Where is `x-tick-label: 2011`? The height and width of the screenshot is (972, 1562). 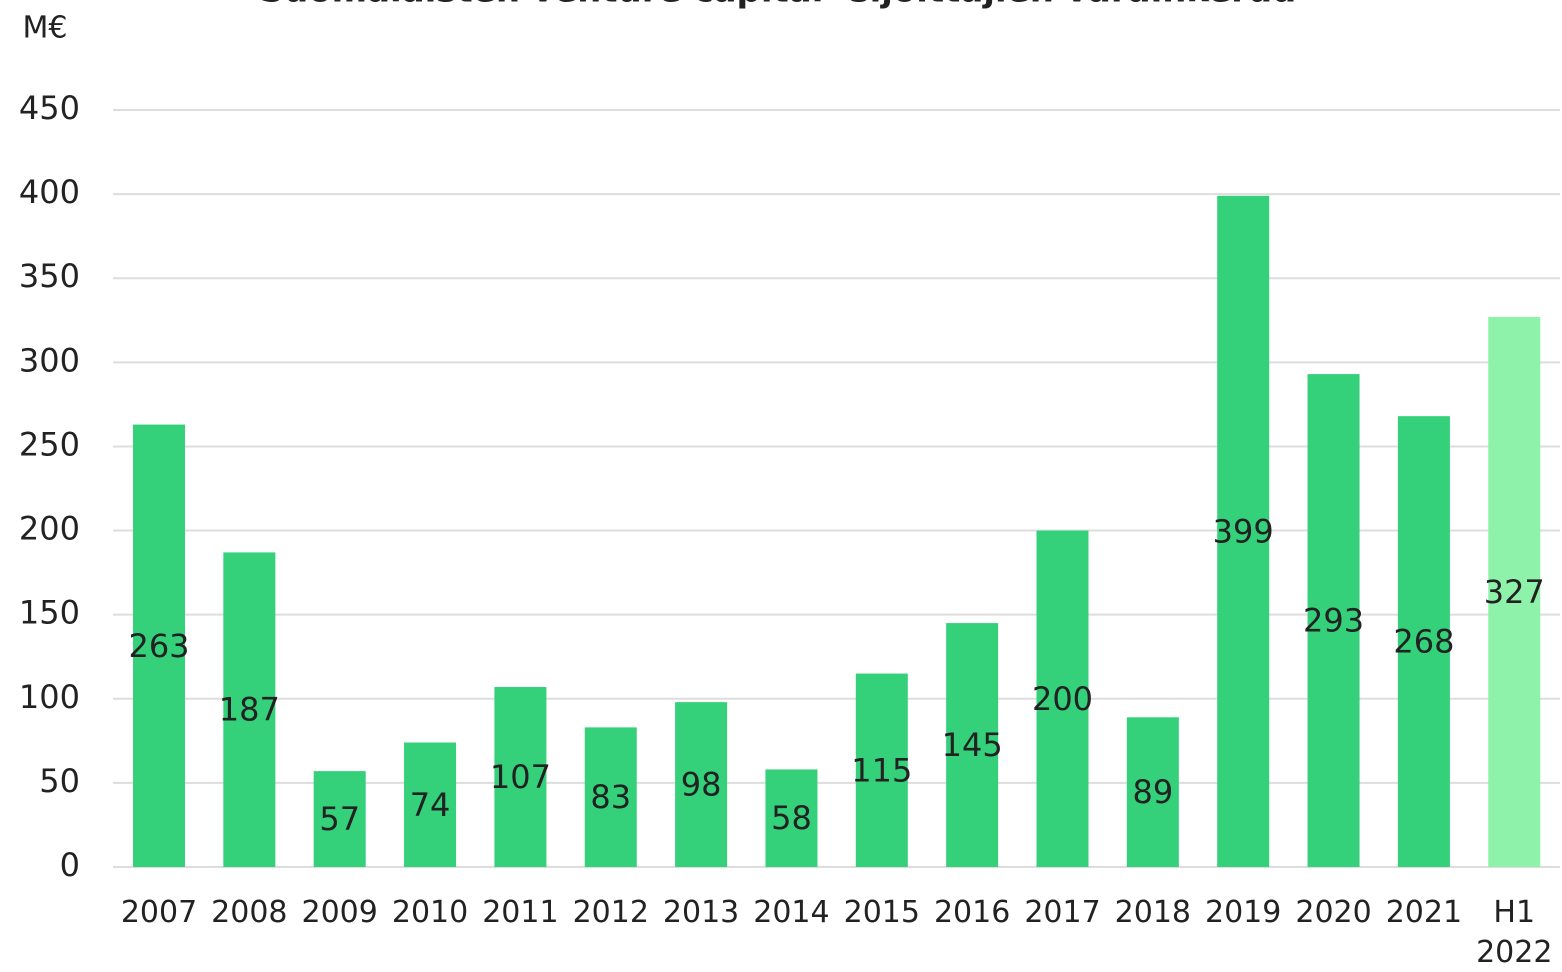
x-tick-label: 2011 is located at coordinates (520, 912).